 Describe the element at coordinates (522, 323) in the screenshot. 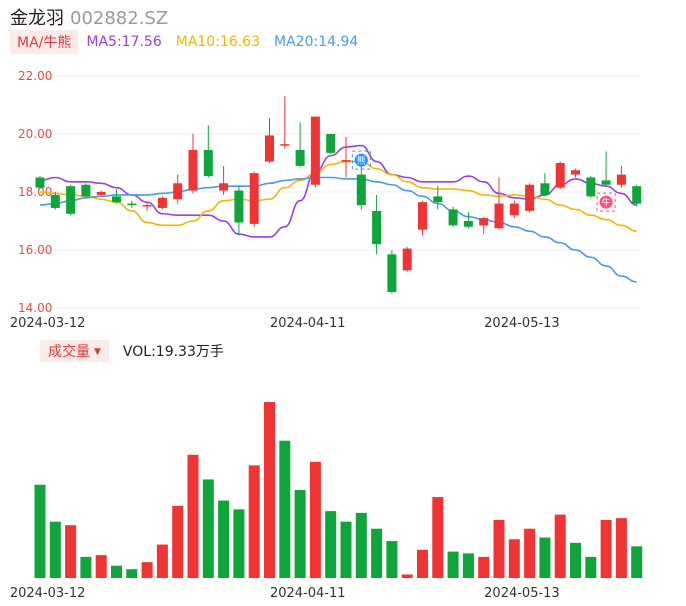

I see `x-tick-label: 2024-05-13` at that location.